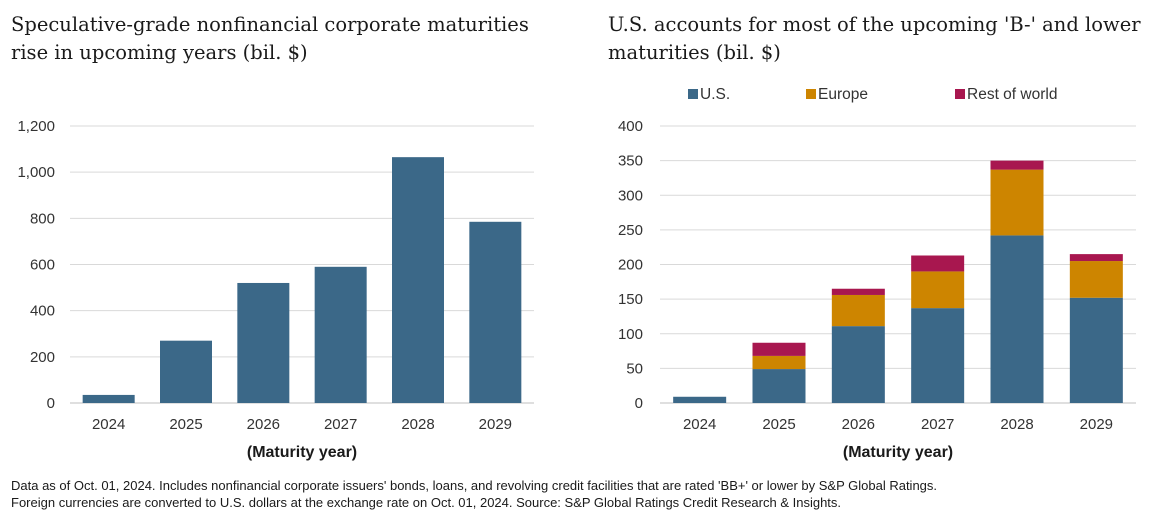 This screenshot has width=1153, height=525. What do you see at coordinates (779, 386) in the screenshot?
I see `right-bar-us-2025` at bounding box center [779, 386].